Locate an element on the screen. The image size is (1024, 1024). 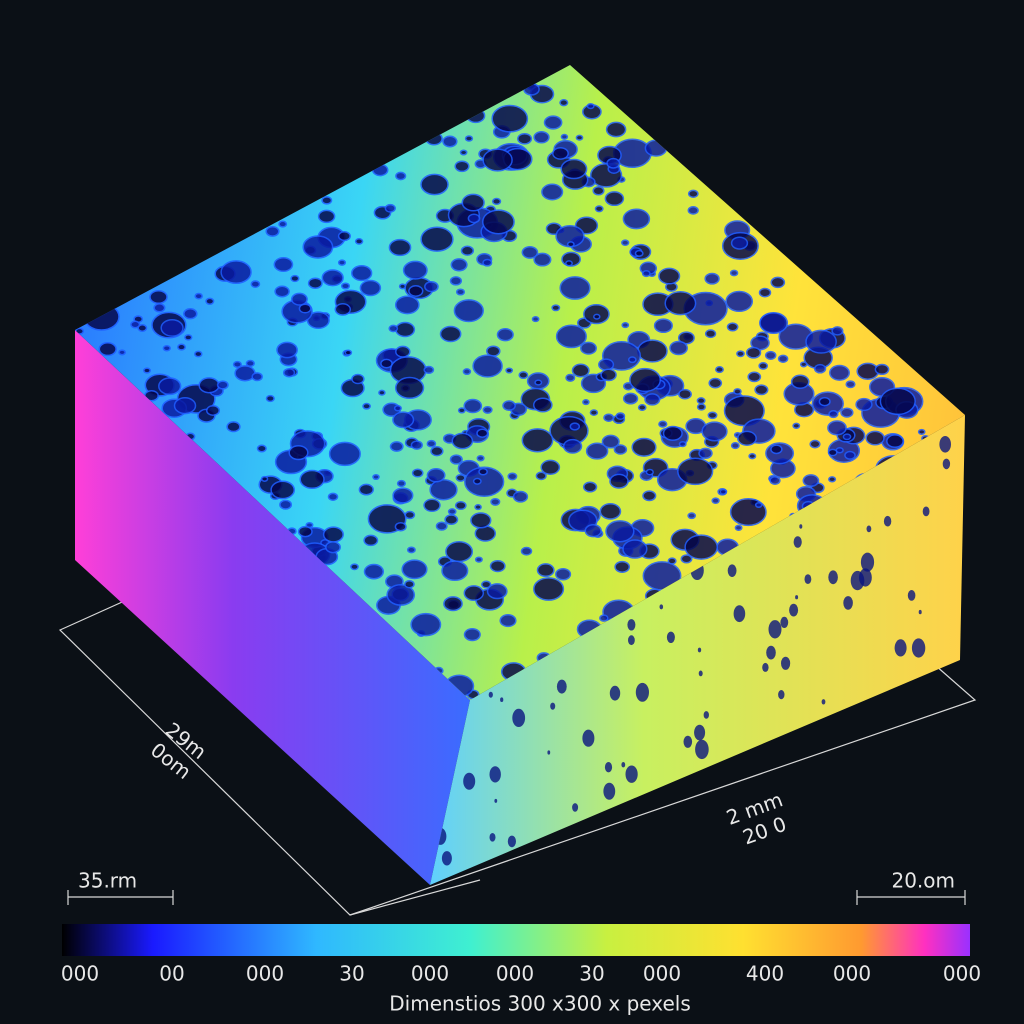
colorbar-tick-label: 000 is located at coordinates (430, 974).